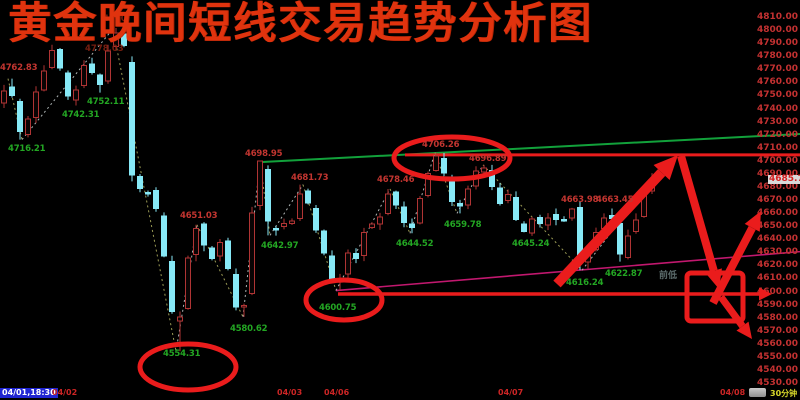  I want to click on arrow-down-to-box, so click(697, 213).